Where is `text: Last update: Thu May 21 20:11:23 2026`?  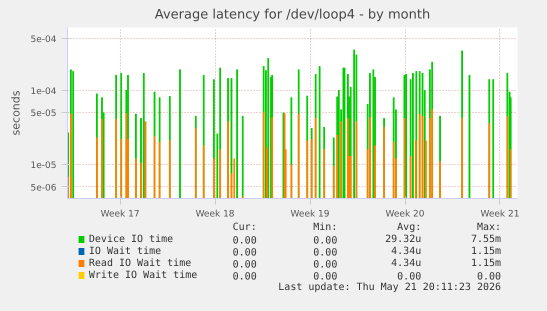
text: Last update: Thu May 21 20:11:23 2026 is located at coordinates (390, 287).